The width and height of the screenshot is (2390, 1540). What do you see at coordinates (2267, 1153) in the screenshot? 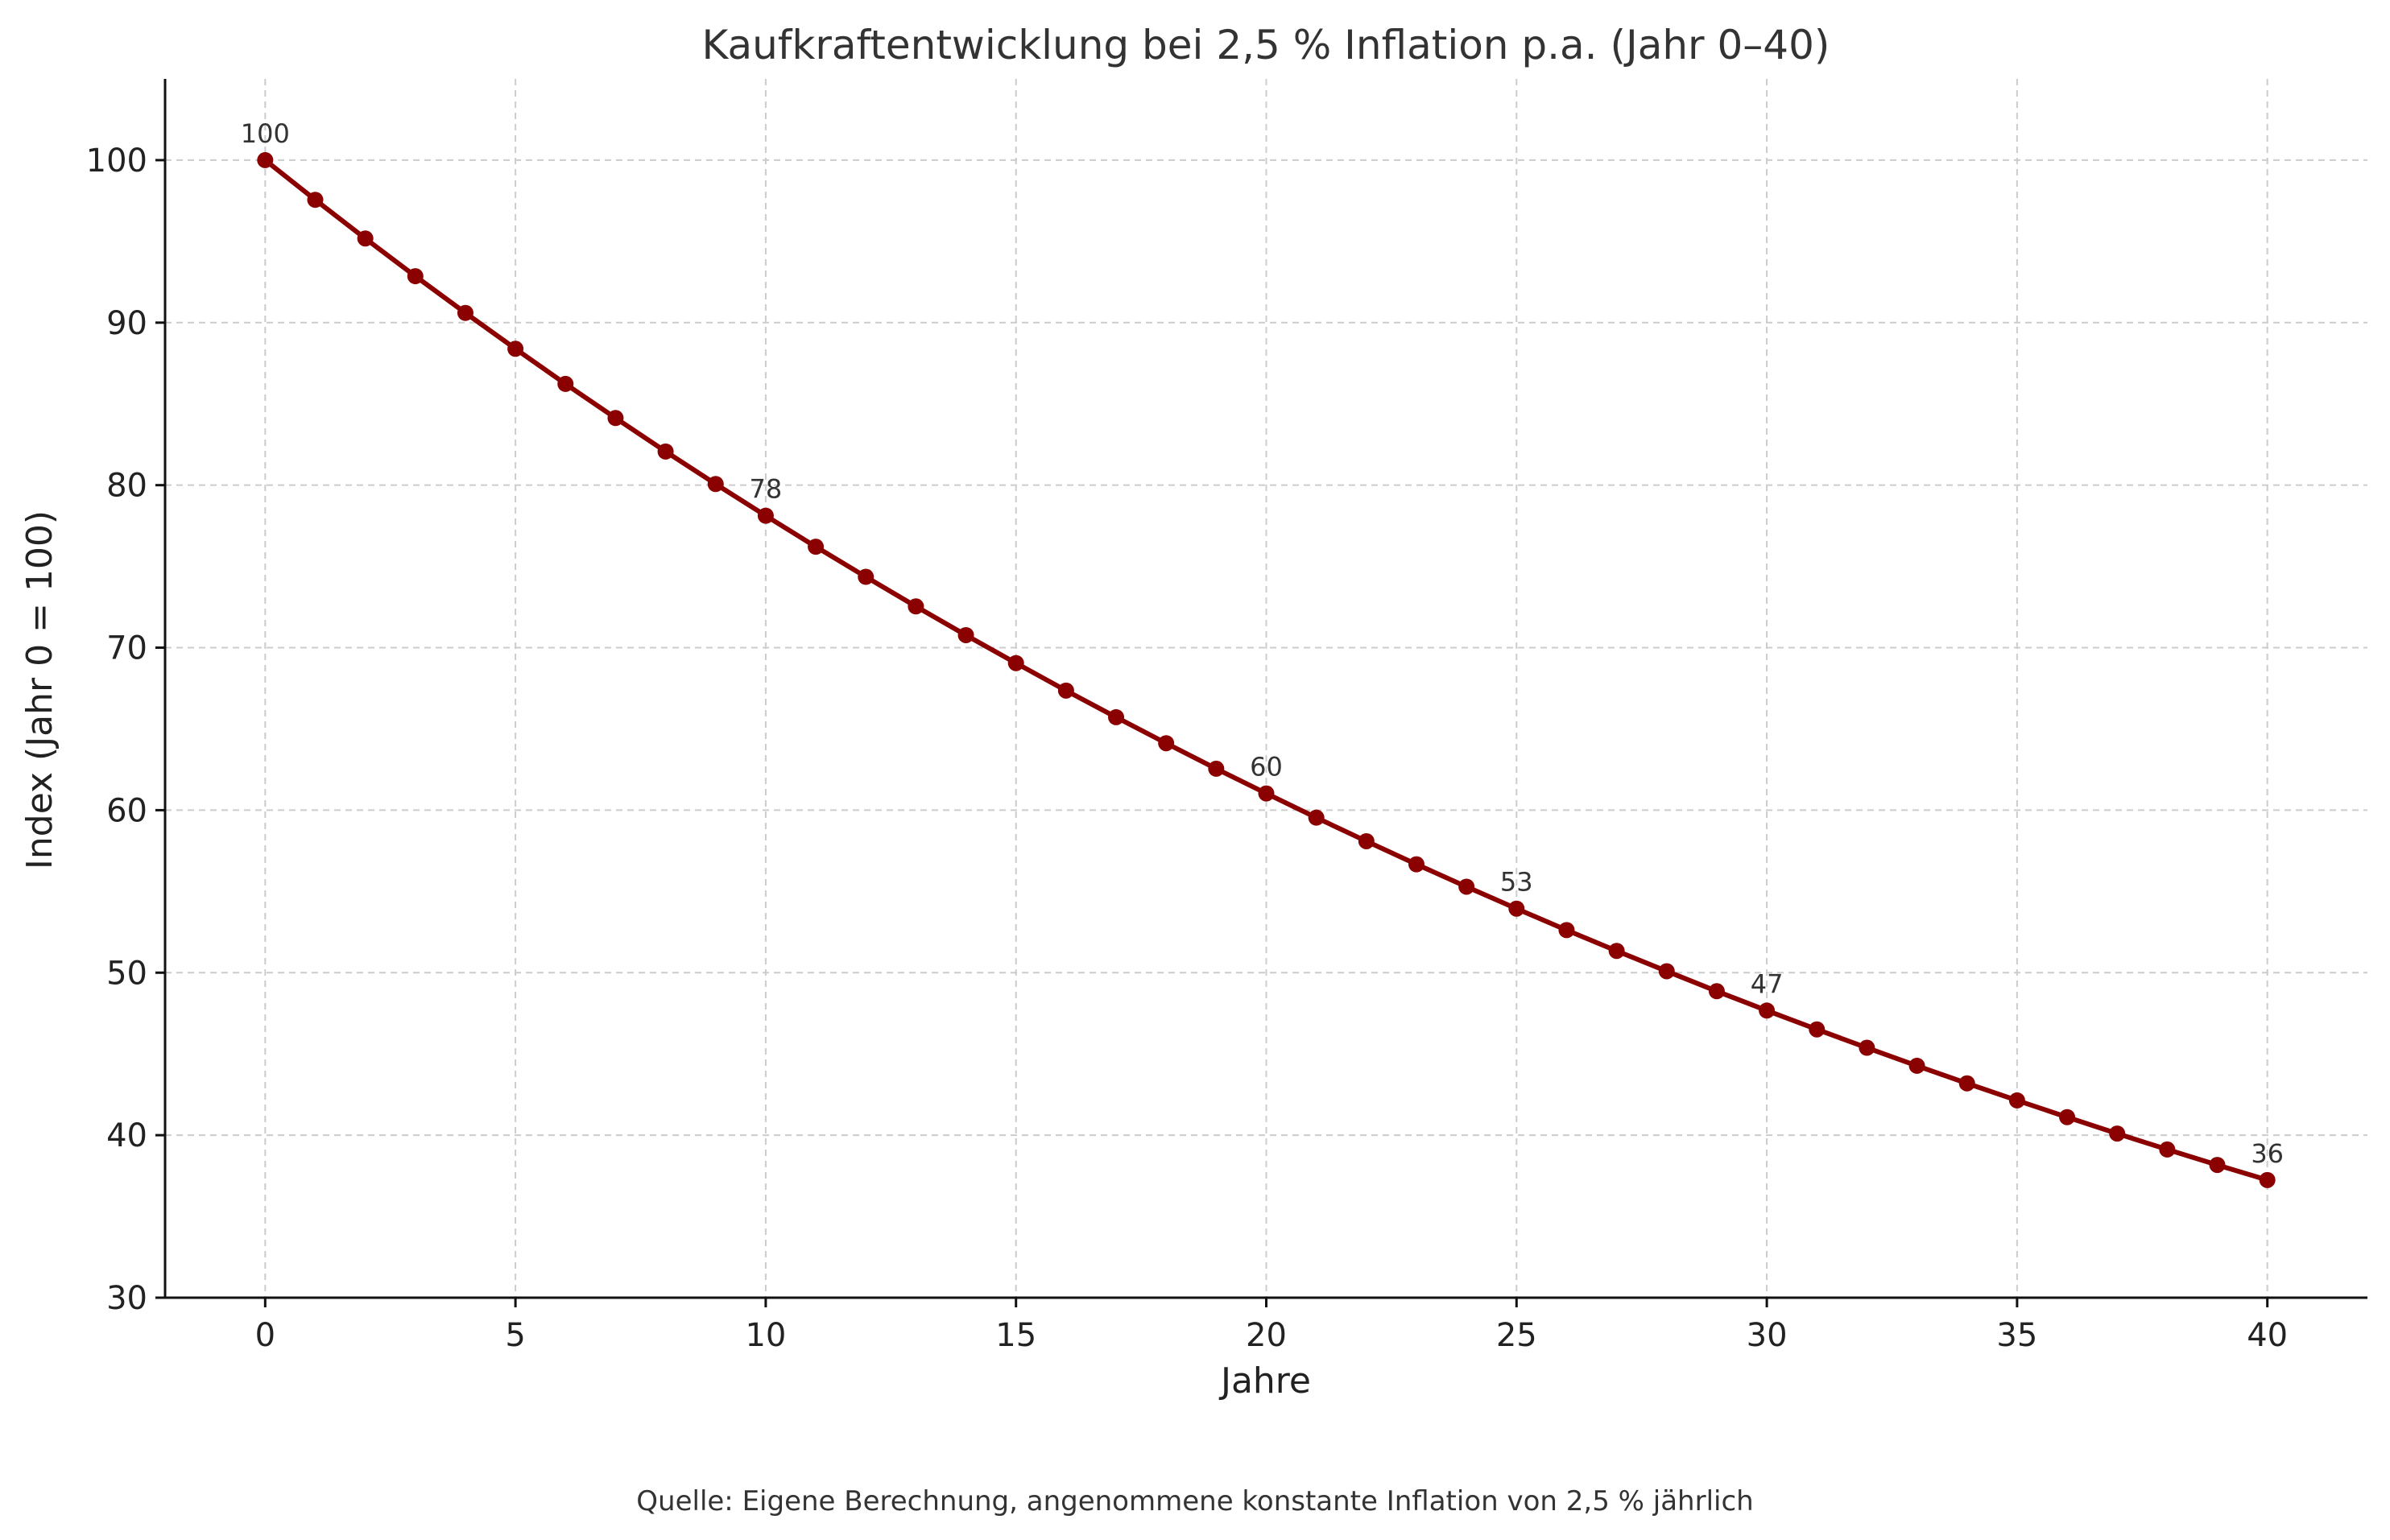
I see `data-label: 36` at bounding box center [2267, 1153].